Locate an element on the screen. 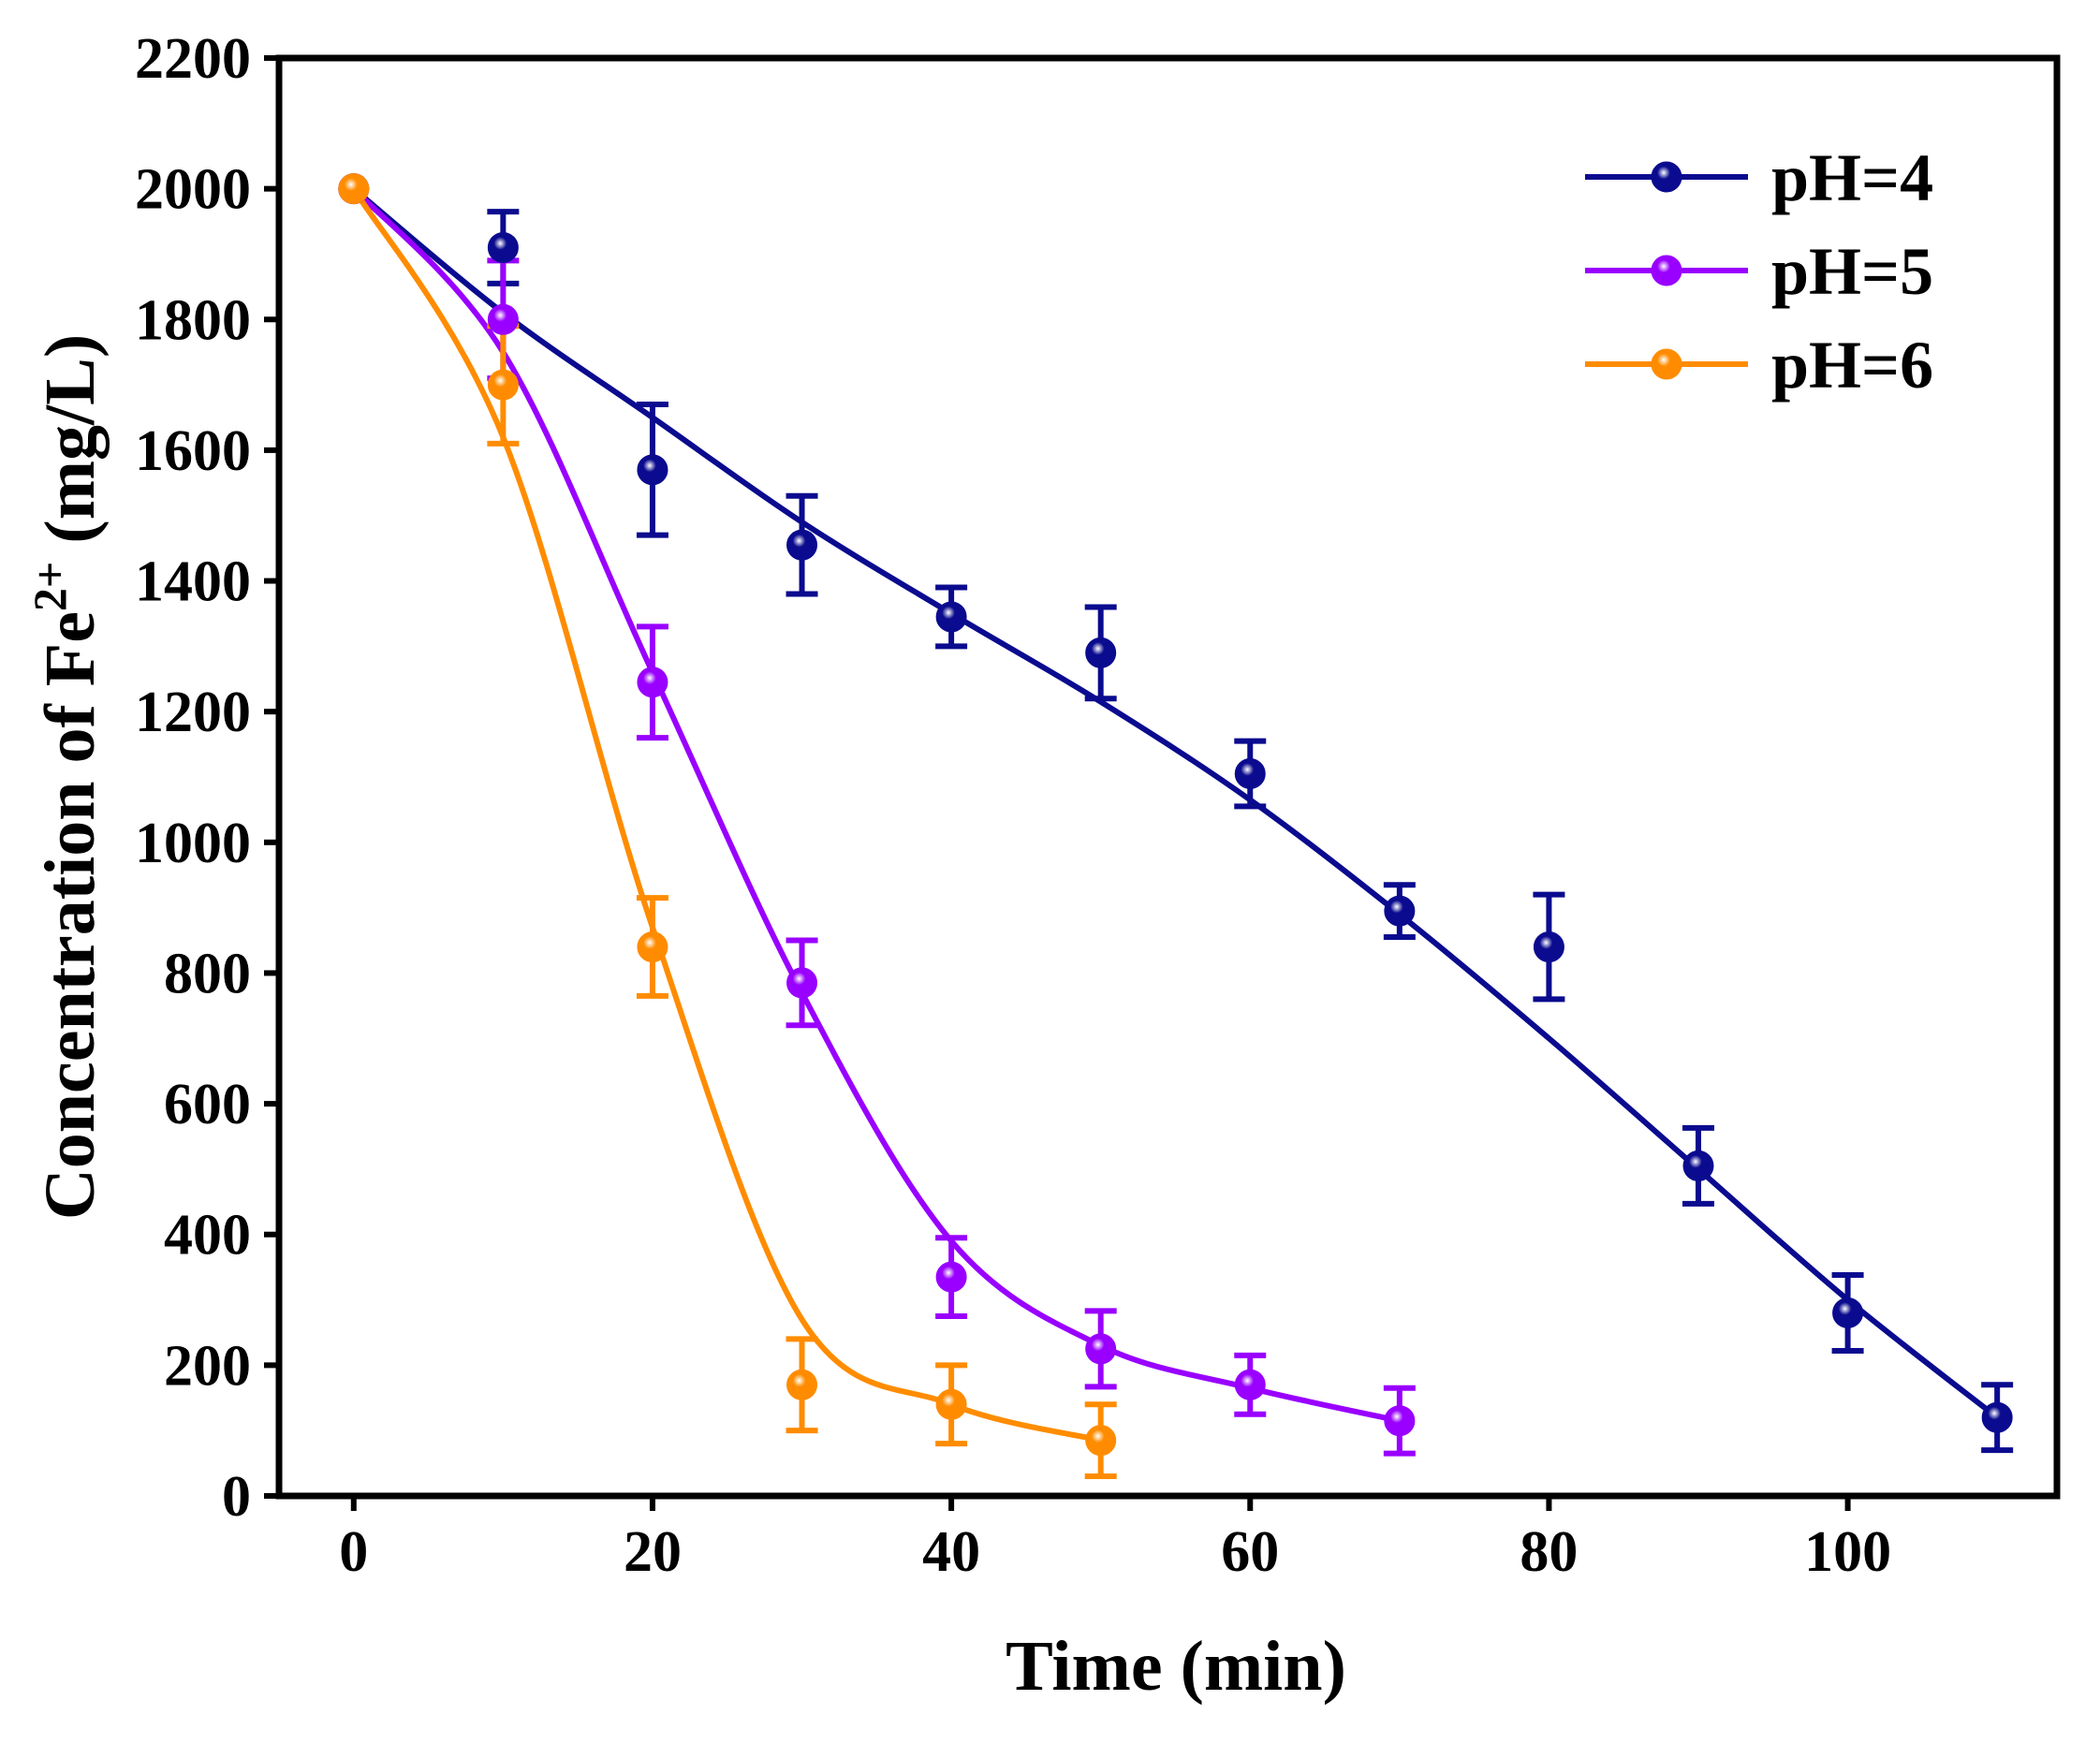 This screenshot has width=2100, height=1744. y-axis-title-main: Concentration of Fe is located at coordinates (70, 915).